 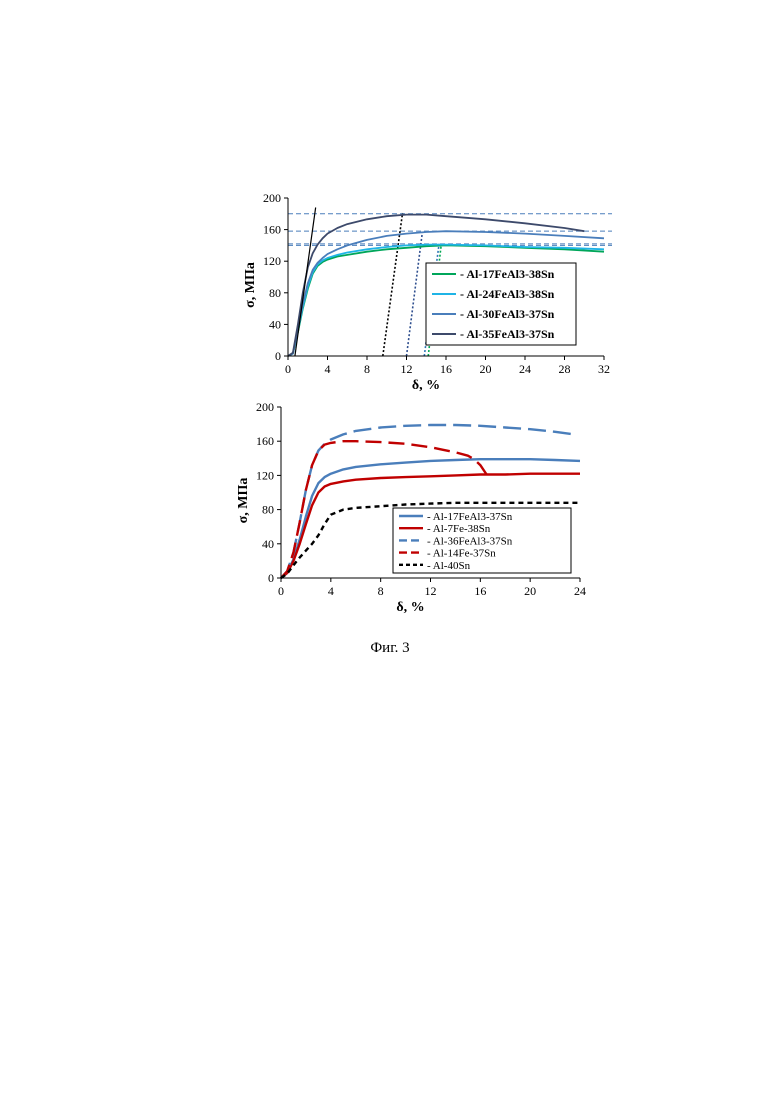 What do you see at coordinates (507, 314) in the screenshot?
I see `legend-label: - Al-30FeAl3-37Sn` at bounding box center [507, 314].